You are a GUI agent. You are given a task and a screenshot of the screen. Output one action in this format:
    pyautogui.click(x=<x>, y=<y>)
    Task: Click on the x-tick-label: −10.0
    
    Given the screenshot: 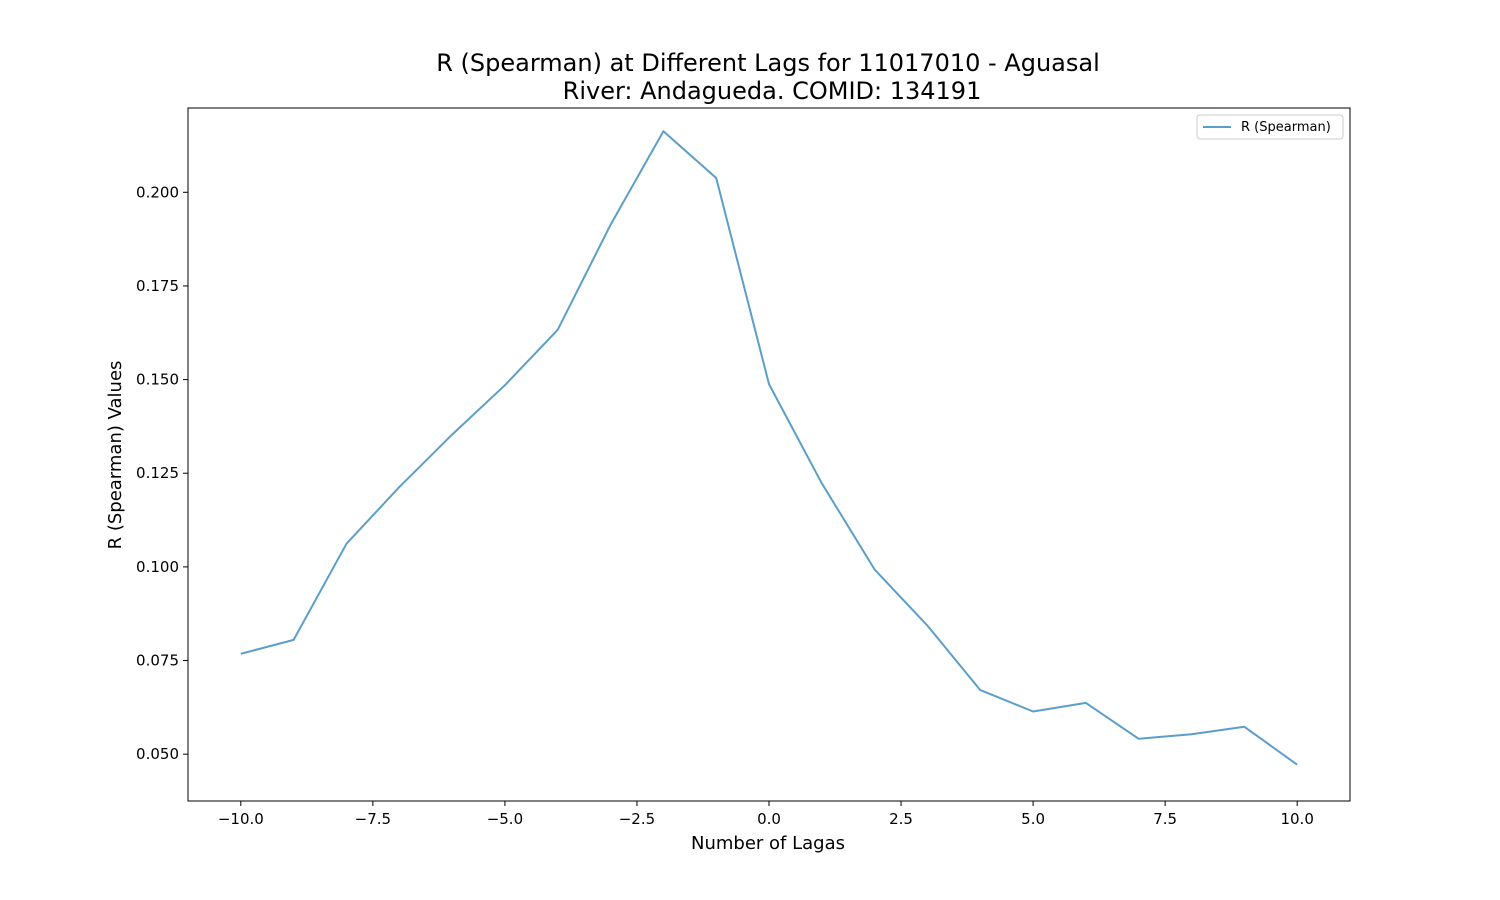 What is the action you would take?
    pyautogui.click(x=241, y=819)
    